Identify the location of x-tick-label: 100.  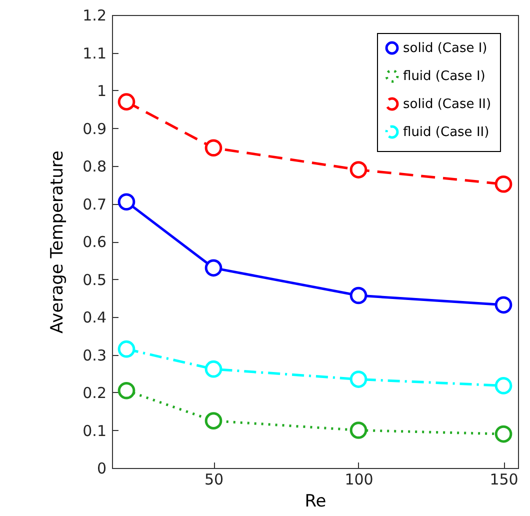
(359, 479).